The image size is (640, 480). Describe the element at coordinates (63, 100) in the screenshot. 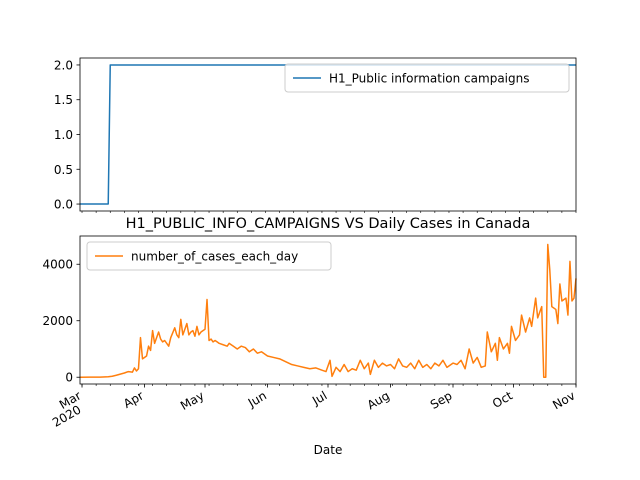

I see `y-tick-label: 1.5` at that location.